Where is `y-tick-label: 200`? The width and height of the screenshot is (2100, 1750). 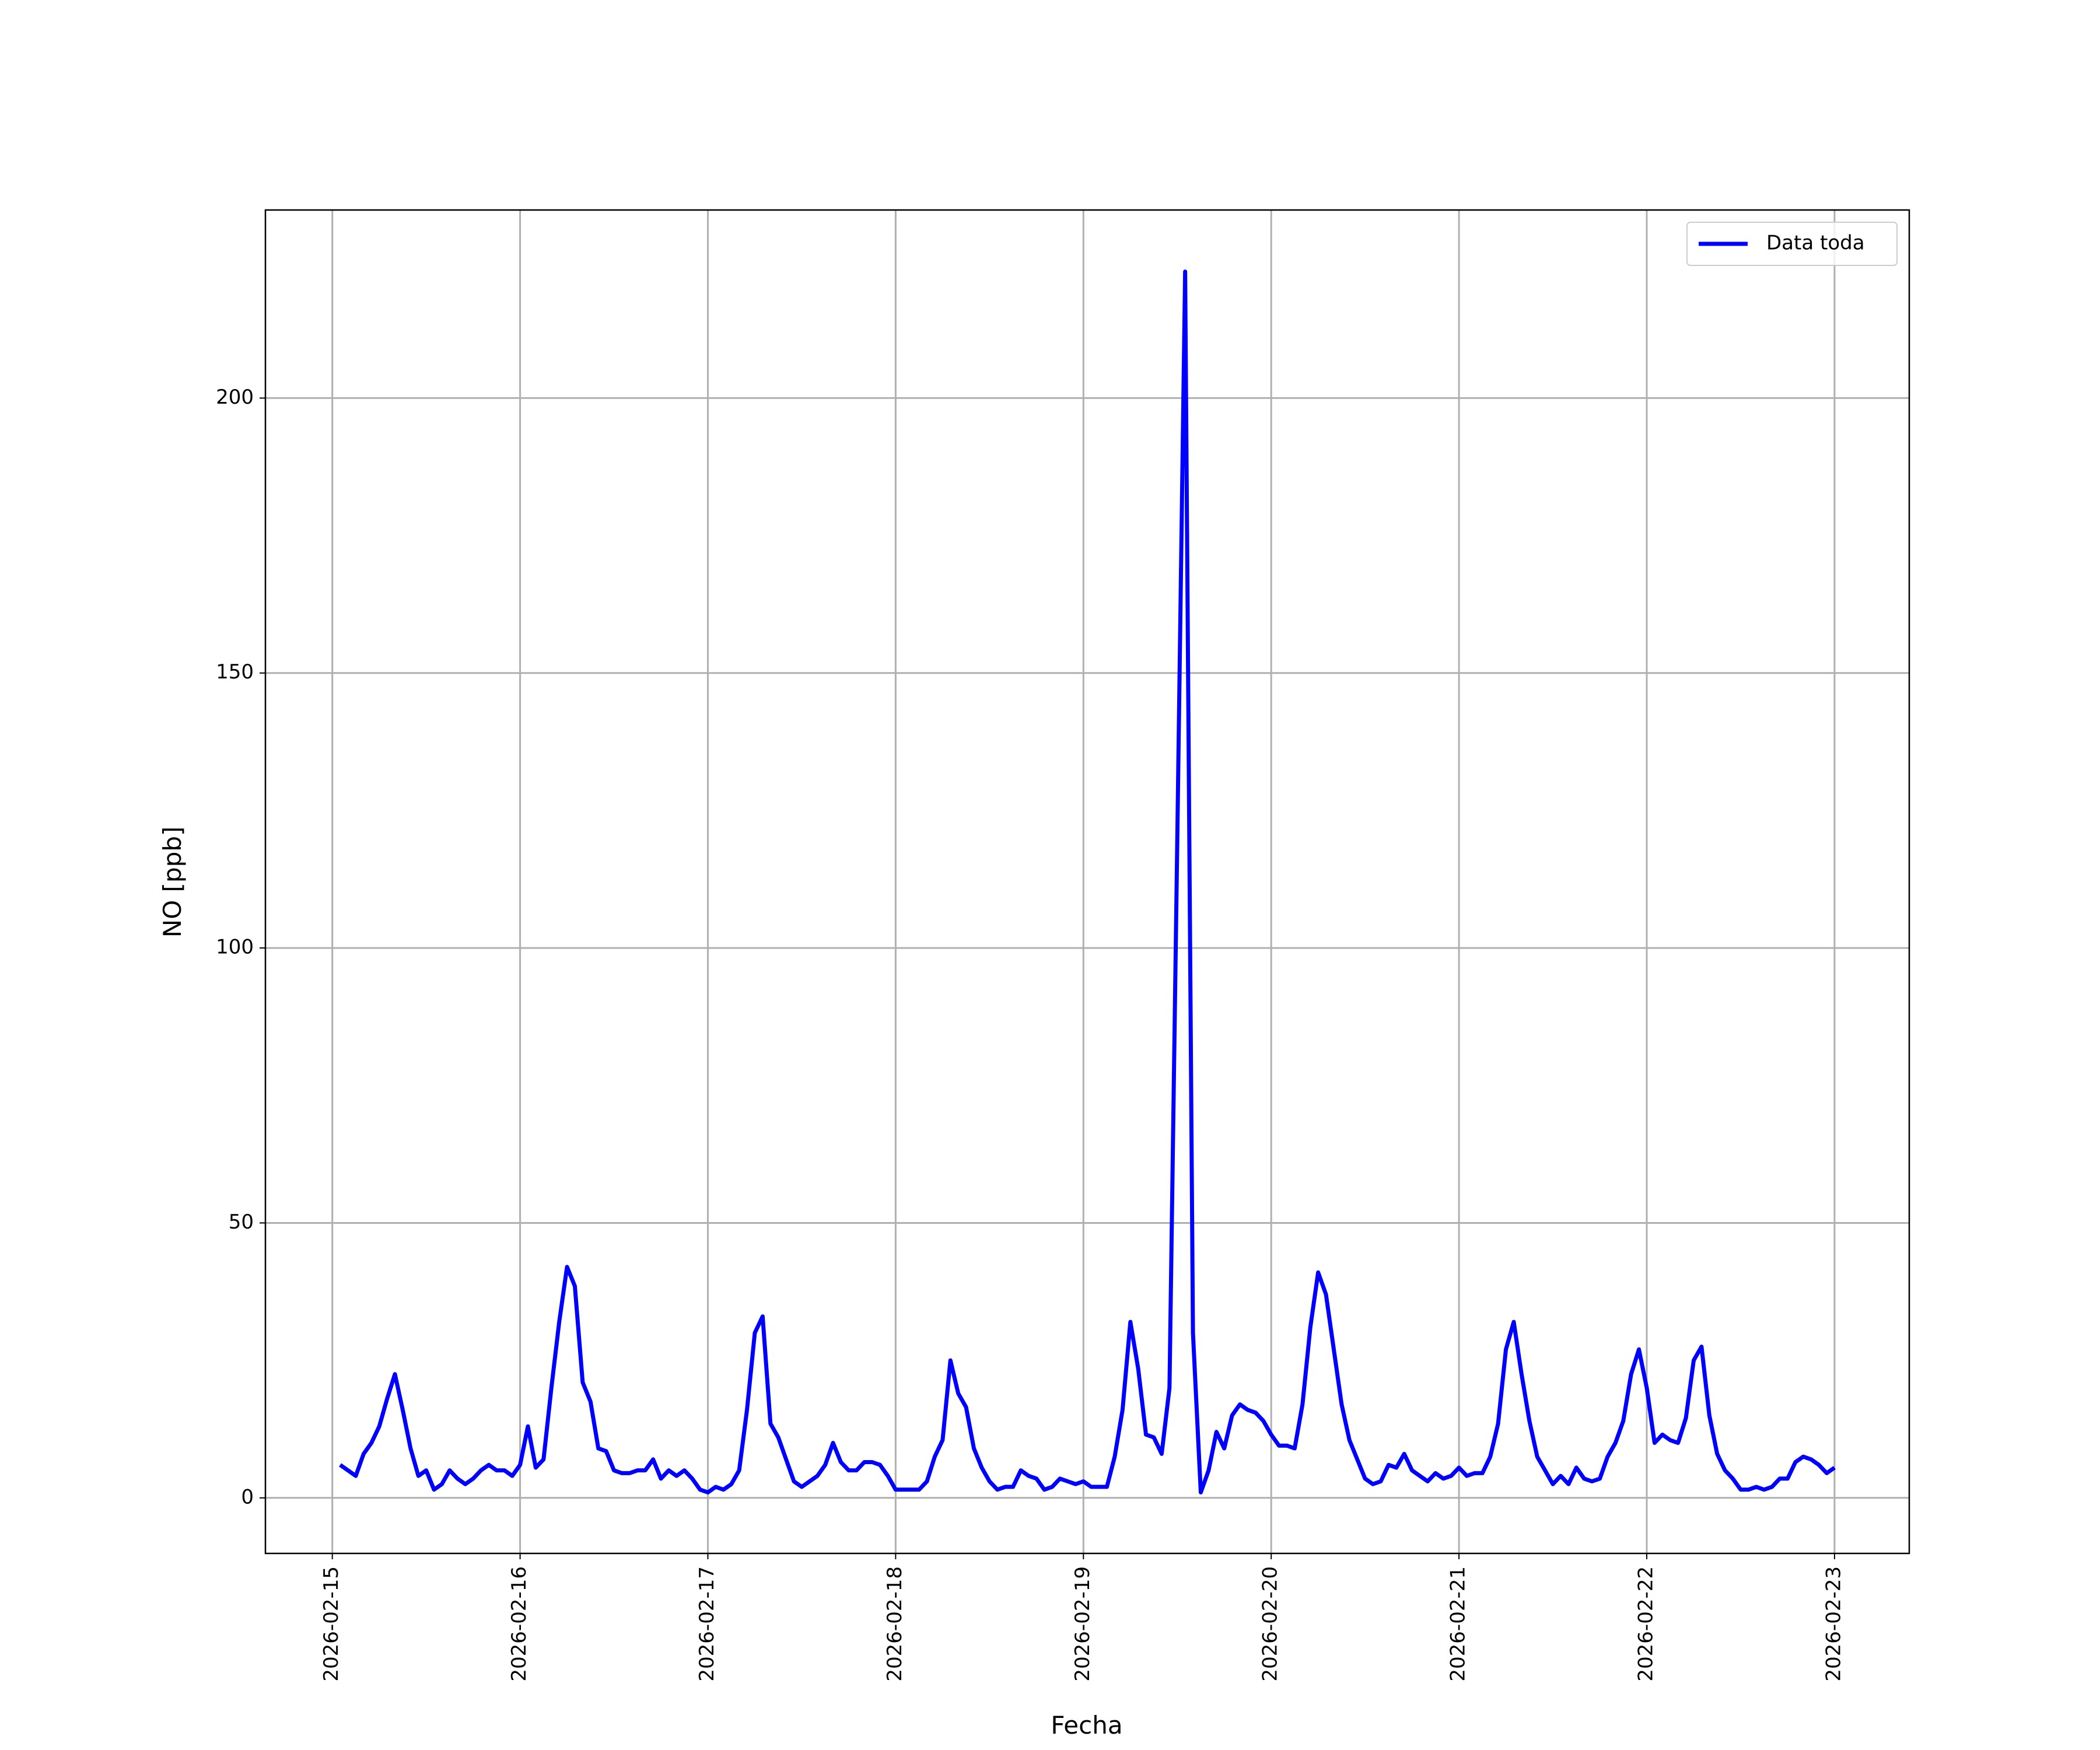
y-tick-label: 200 is located at coordinates (235, 398).